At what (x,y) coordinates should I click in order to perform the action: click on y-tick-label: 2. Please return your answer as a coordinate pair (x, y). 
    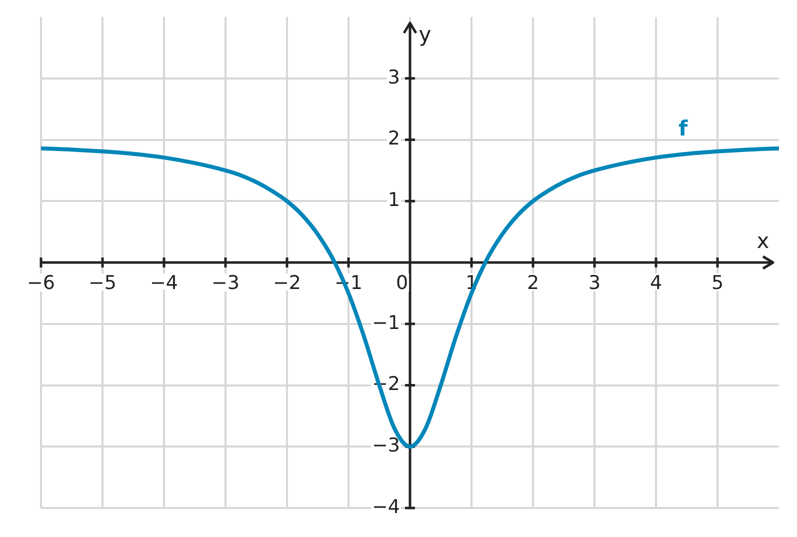
    Looking at the image, I should click on (394, 139).